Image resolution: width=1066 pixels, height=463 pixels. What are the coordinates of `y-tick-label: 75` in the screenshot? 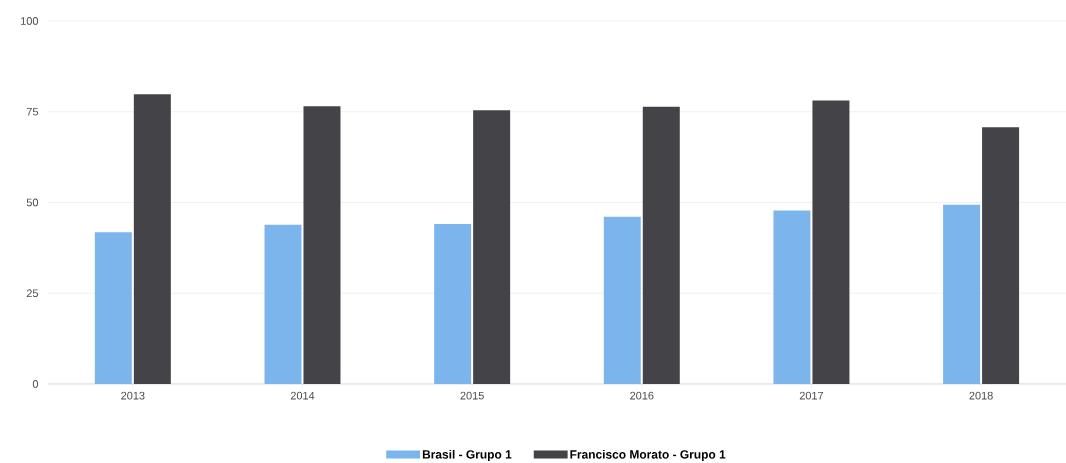 It's located at (32, 111).